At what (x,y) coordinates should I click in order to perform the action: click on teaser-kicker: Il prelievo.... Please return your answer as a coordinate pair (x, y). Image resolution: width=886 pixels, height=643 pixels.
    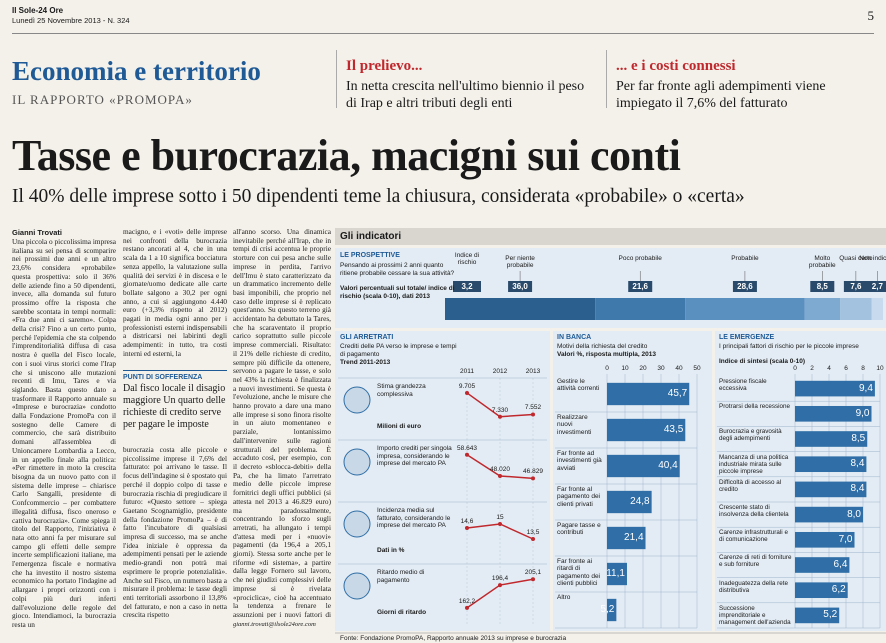
    Looking at the image, I should click on (384, 66).